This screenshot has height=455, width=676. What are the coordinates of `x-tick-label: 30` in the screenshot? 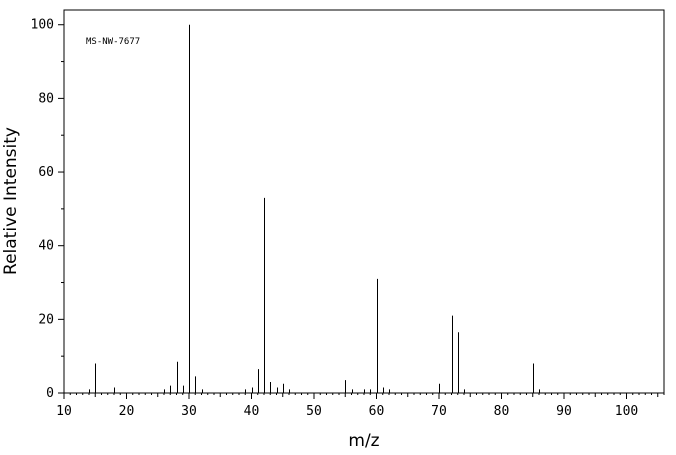 It's located at (189, 411).